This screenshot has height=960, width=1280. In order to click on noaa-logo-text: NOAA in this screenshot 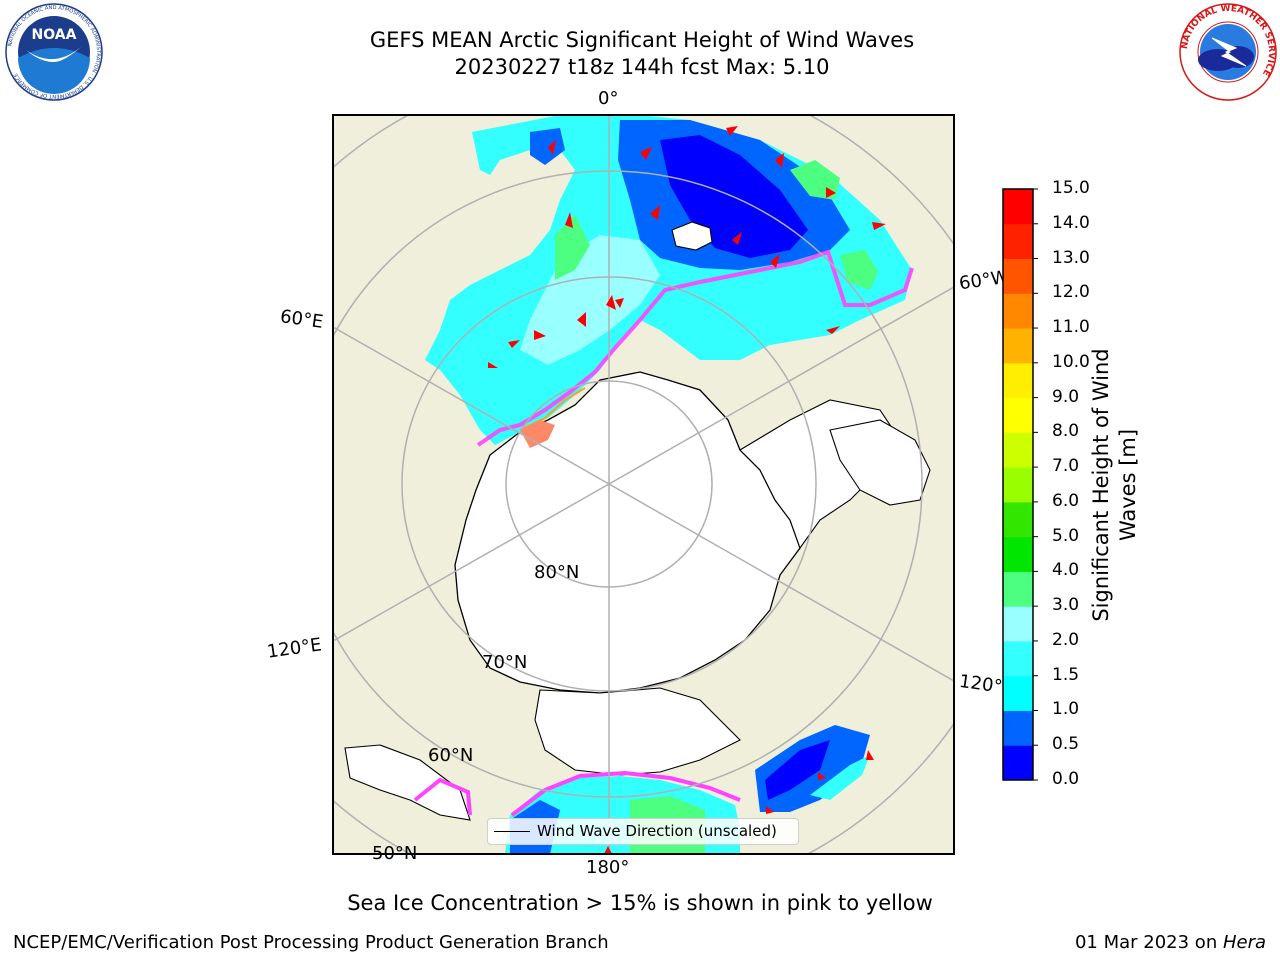, I will do `click(54, 35)`.